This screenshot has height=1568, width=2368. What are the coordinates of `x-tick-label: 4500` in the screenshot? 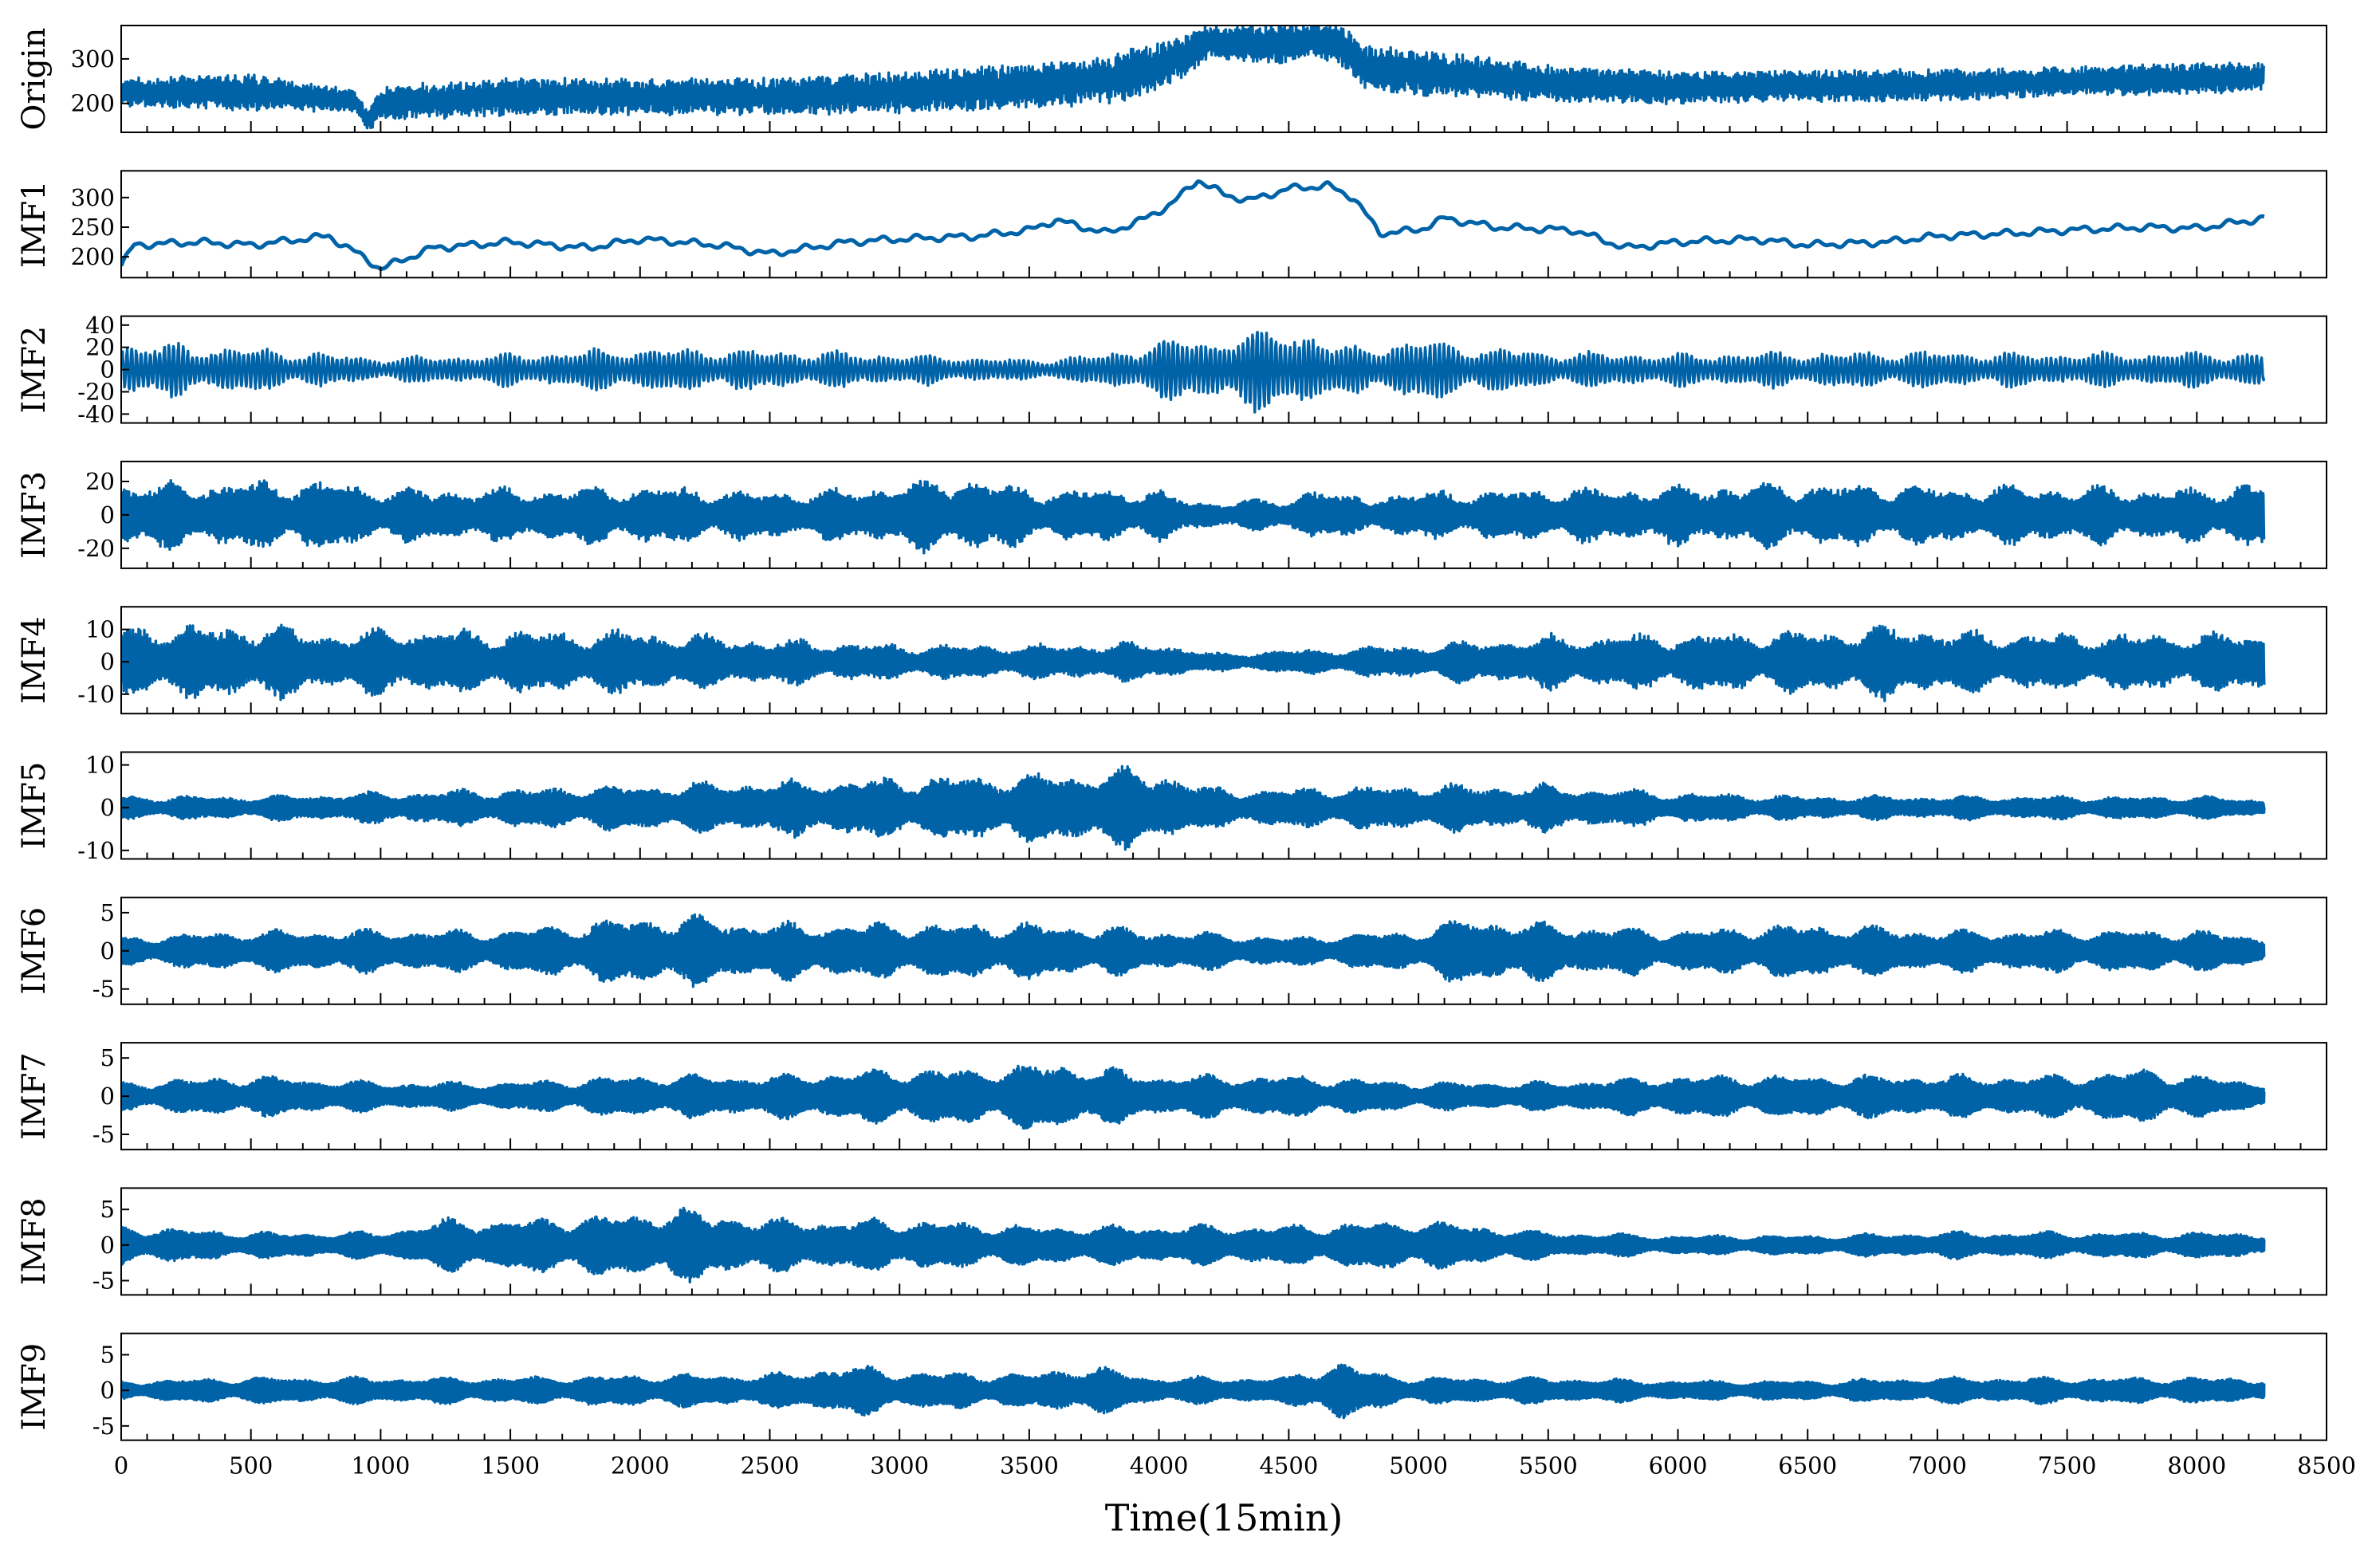 It's located at (1289, 1466).